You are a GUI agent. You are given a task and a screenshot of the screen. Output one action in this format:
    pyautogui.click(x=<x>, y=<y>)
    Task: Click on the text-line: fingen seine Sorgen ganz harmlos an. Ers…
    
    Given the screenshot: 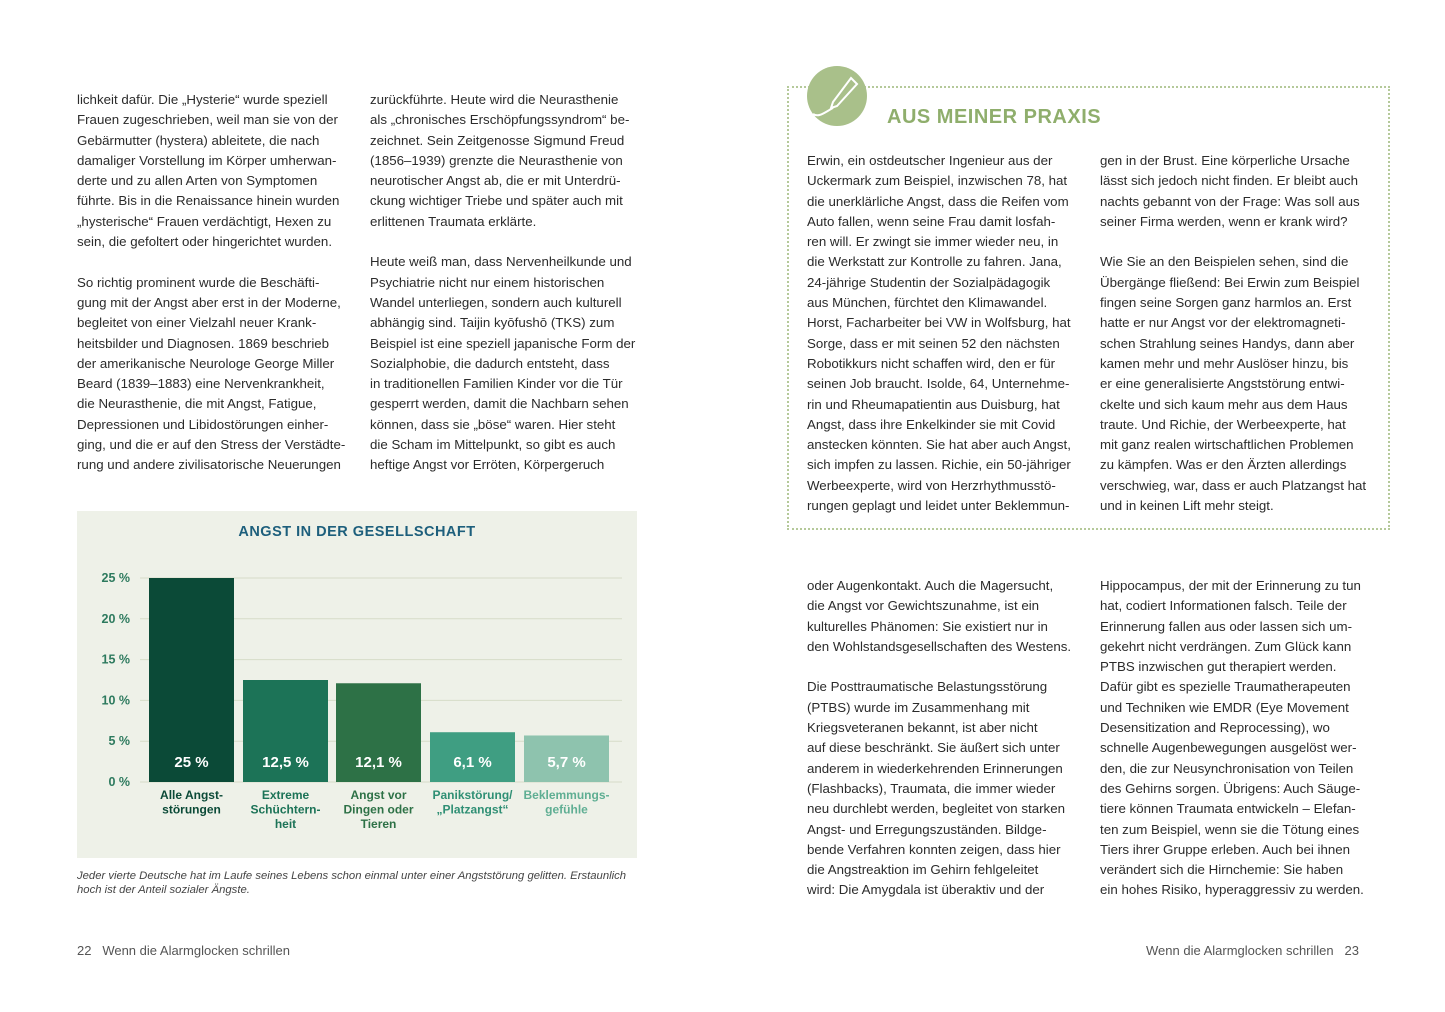 What is the action you would take?
    pyautogui.click(x=1226, y=303)
    